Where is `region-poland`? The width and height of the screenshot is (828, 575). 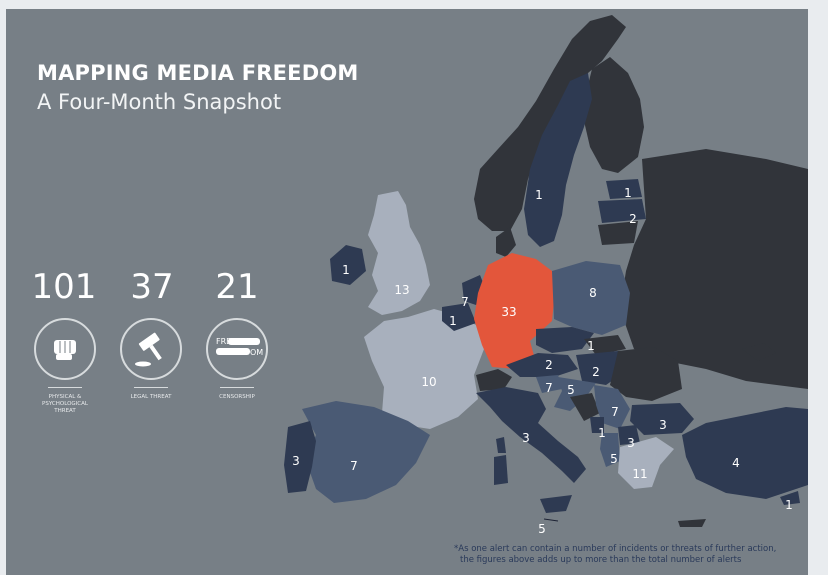
region-poland is located at coordinates (591, 298).